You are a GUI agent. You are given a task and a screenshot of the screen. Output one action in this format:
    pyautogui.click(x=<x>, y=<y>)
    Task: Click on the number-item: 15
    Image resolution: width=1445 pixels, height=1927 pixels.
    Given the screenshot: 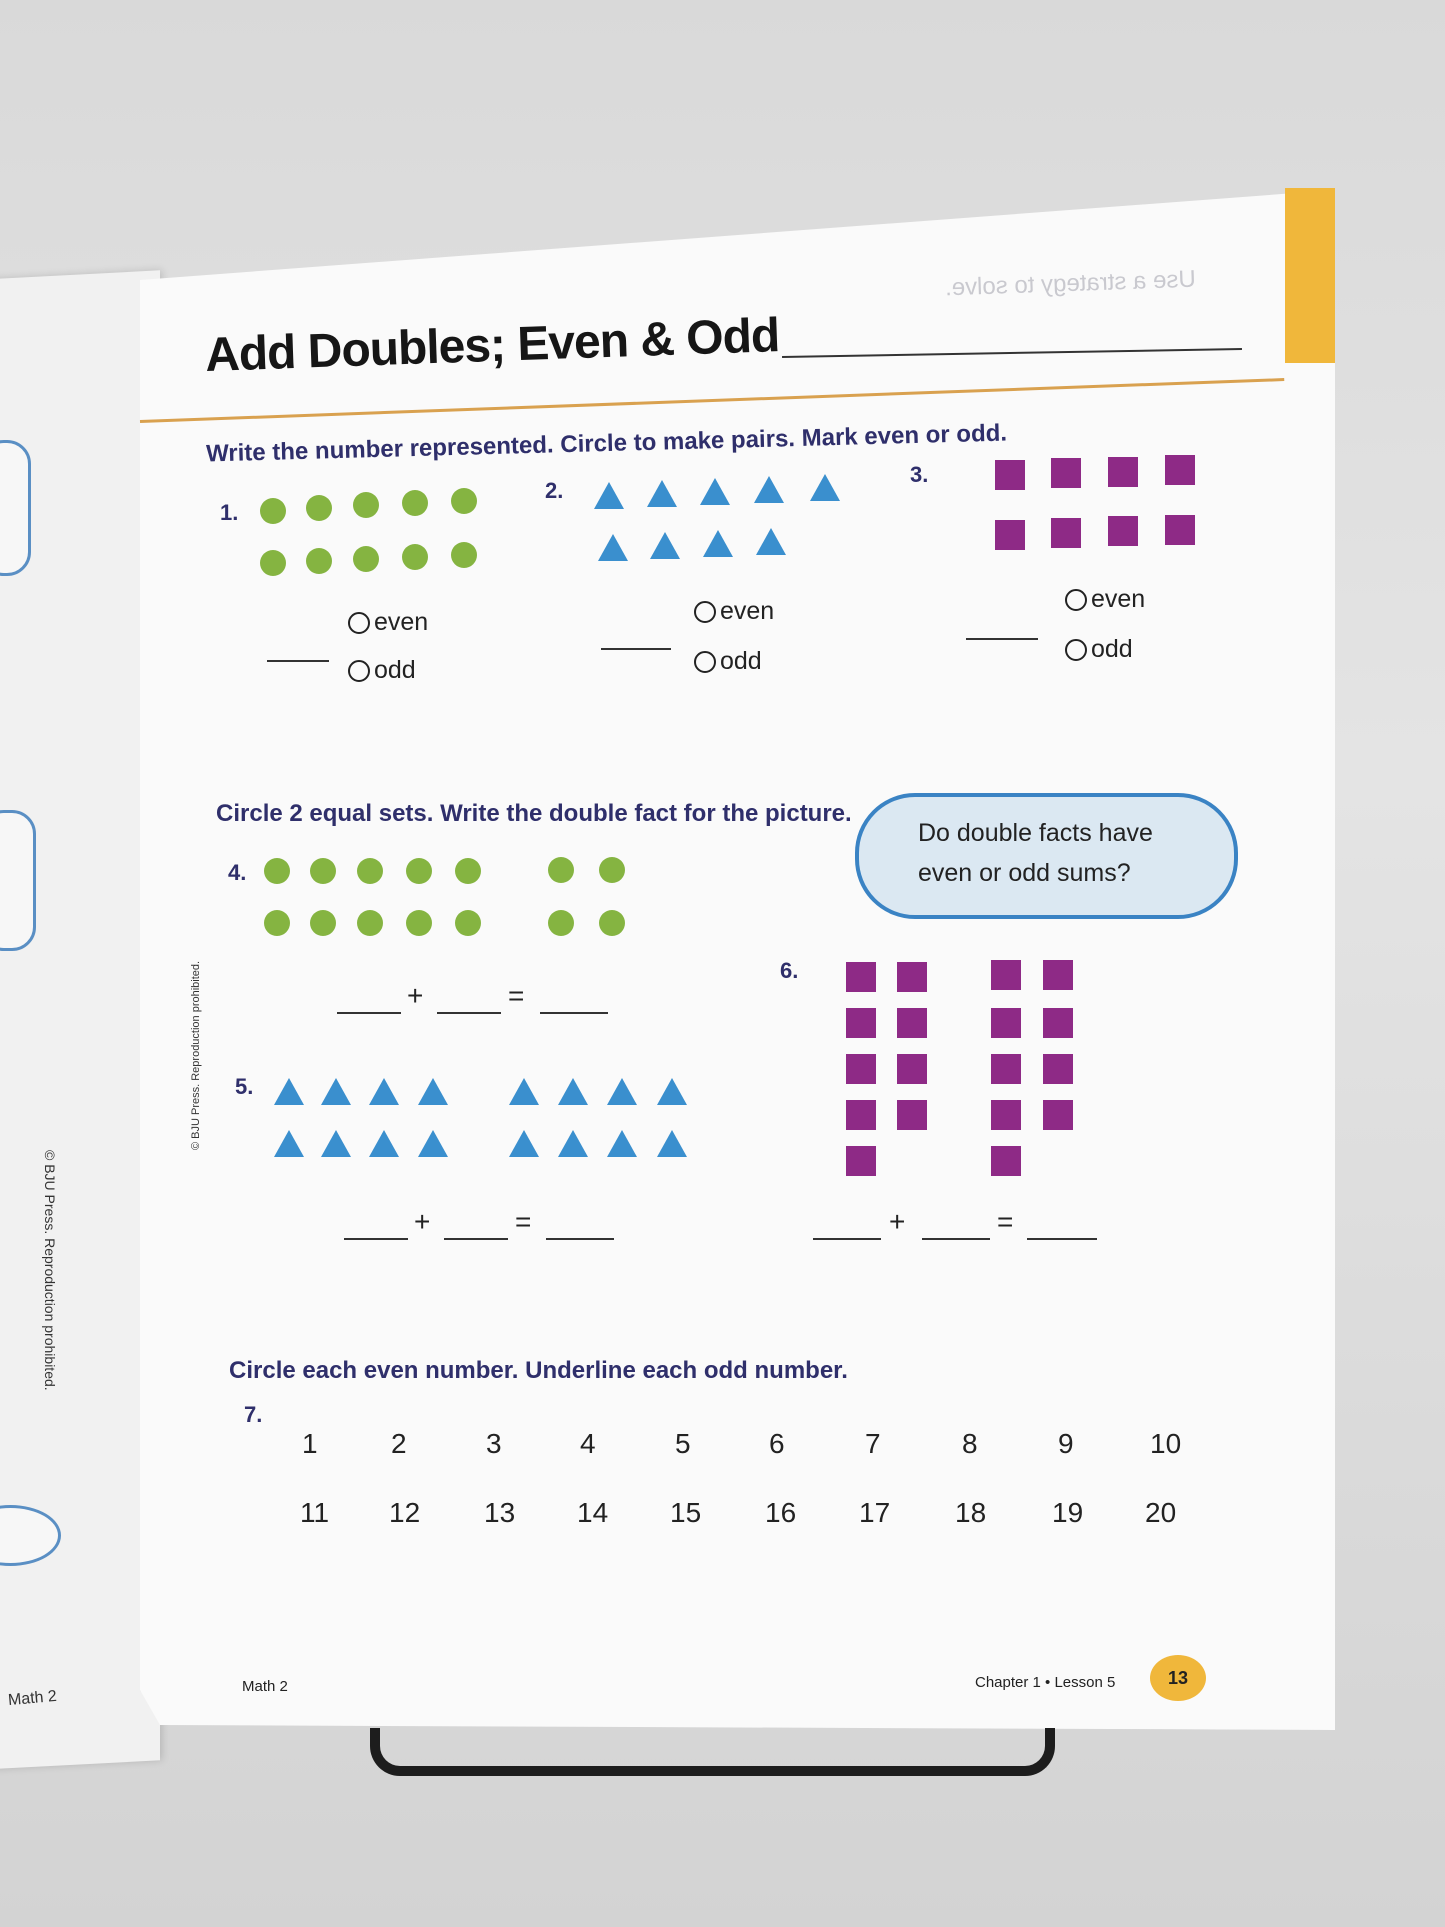 What is the action you would take?
    pyautogui.click(x=686, y=1512)
    